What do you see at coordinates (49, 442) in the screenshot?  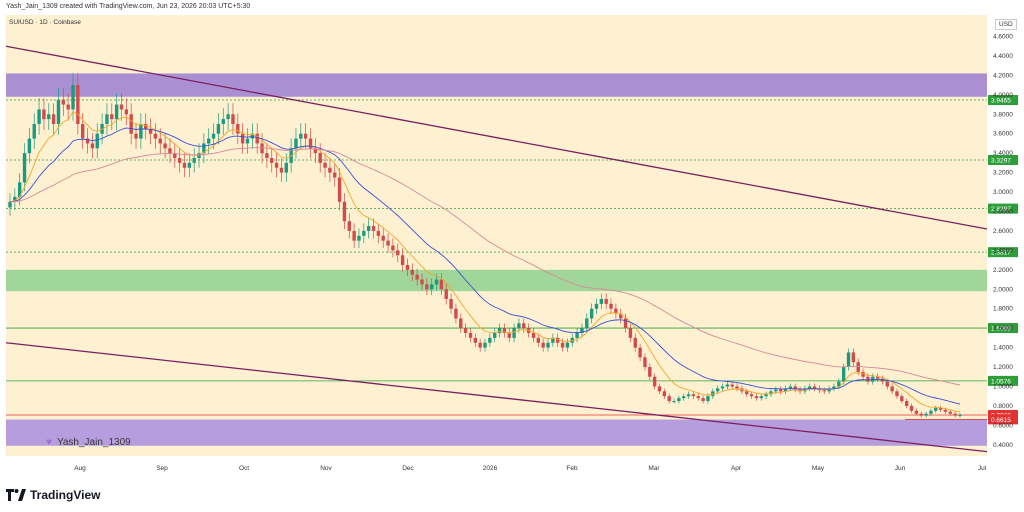 I see `heart-icon: ♥` at bounding box center [49, 442].